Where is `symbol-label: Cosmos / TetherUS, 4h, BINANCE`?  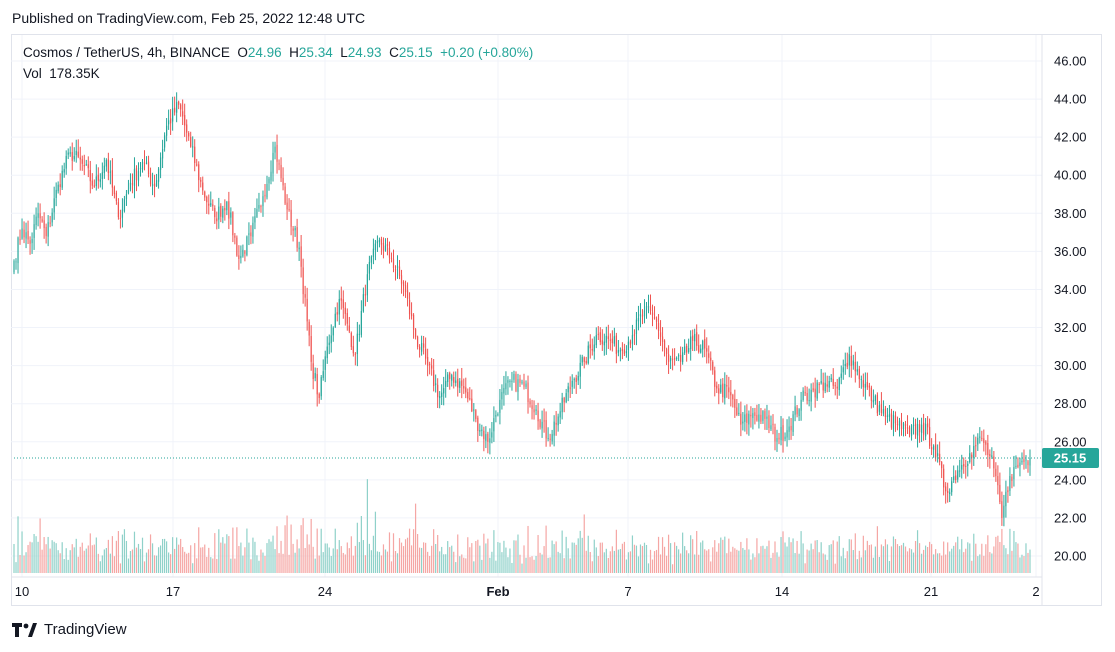
symbol-label: Cosmos / TetherUS, 4h, BINANCE is located at coordinates (126, 52).